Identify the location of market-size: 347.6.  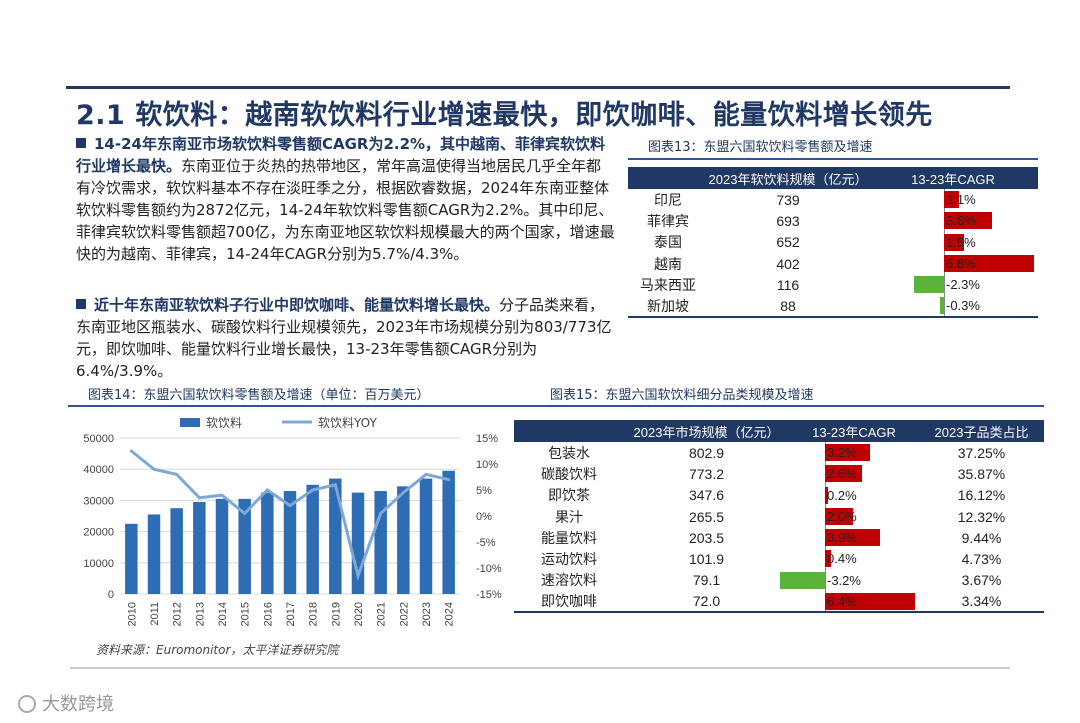
(706, 495).